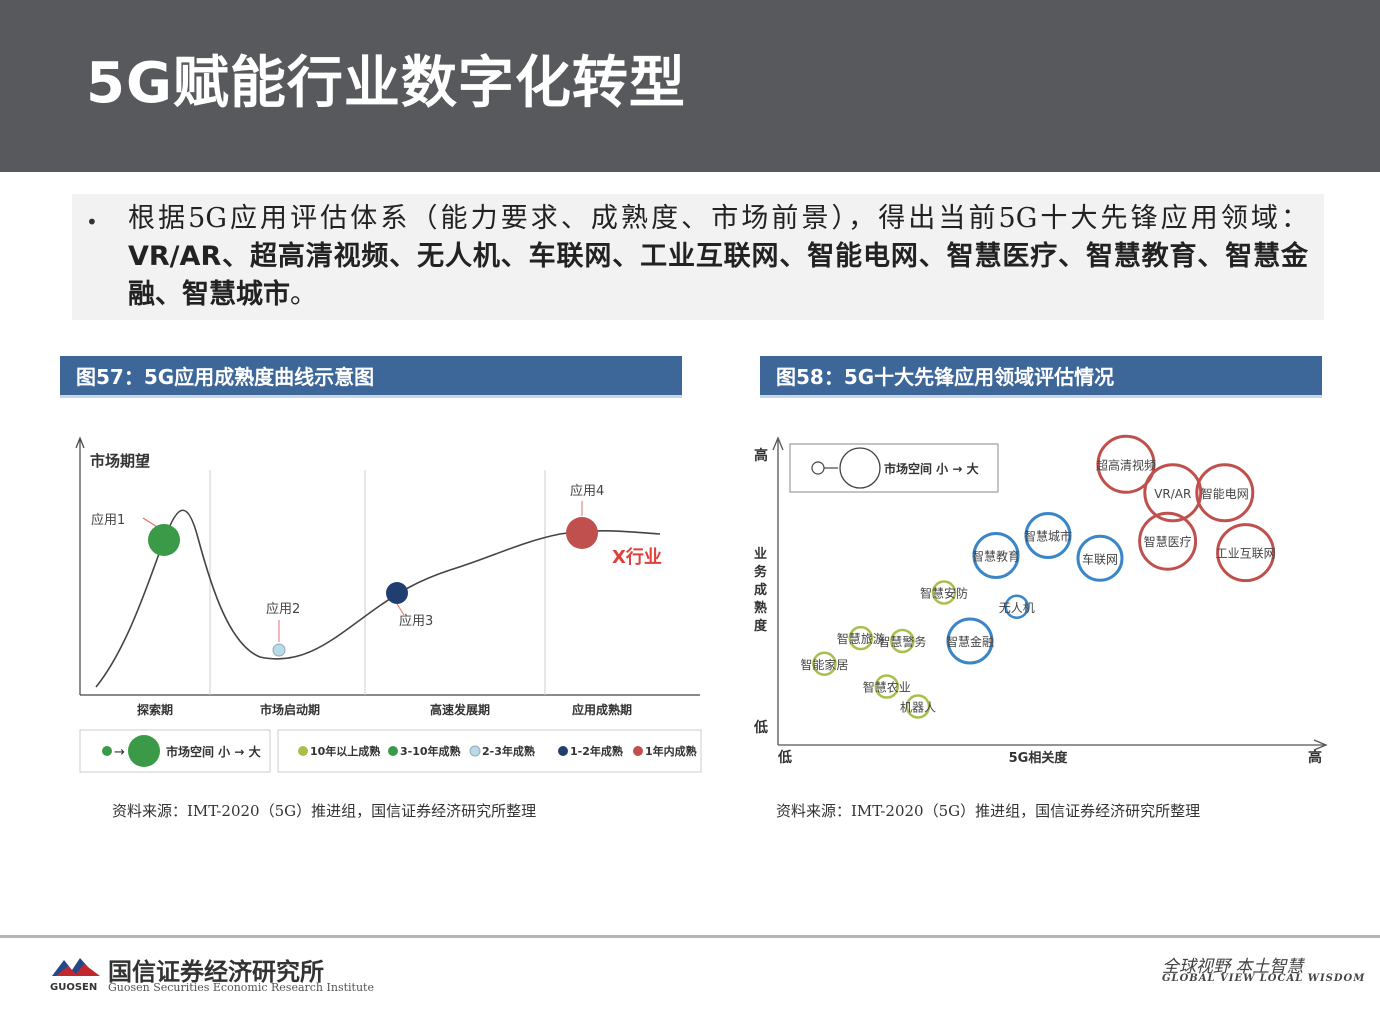  Describe the element at coordinates (760, 727) in the screenshot. I see `y-low-label: 低` at that location.